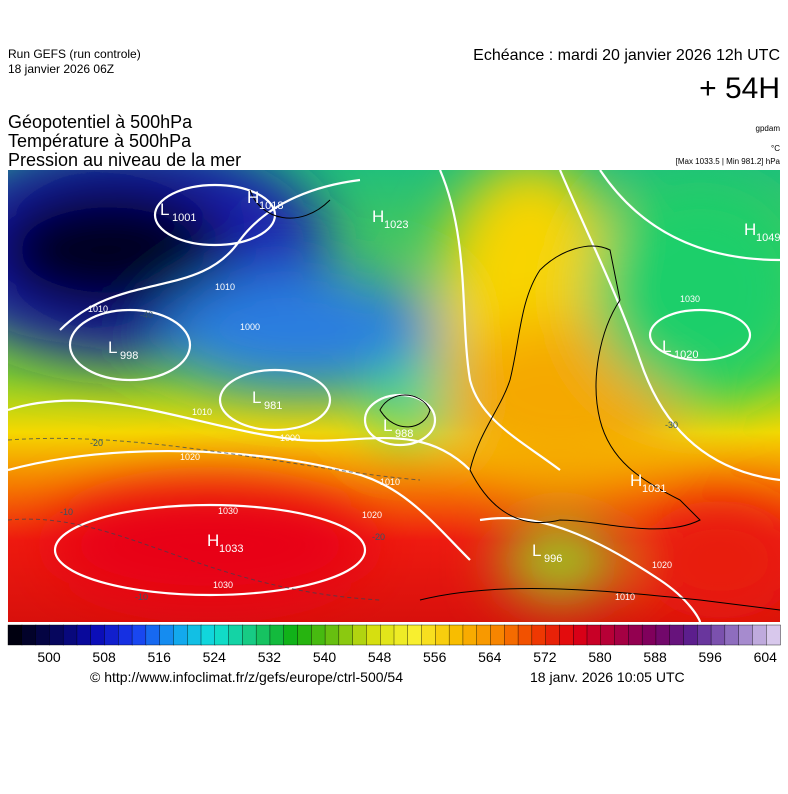 The height and width of the screenshot is (794, 788). What do you see at coordinates (553, 559) in the screenshot?
I see `center-value: 996` at bounding box center [553, 559].